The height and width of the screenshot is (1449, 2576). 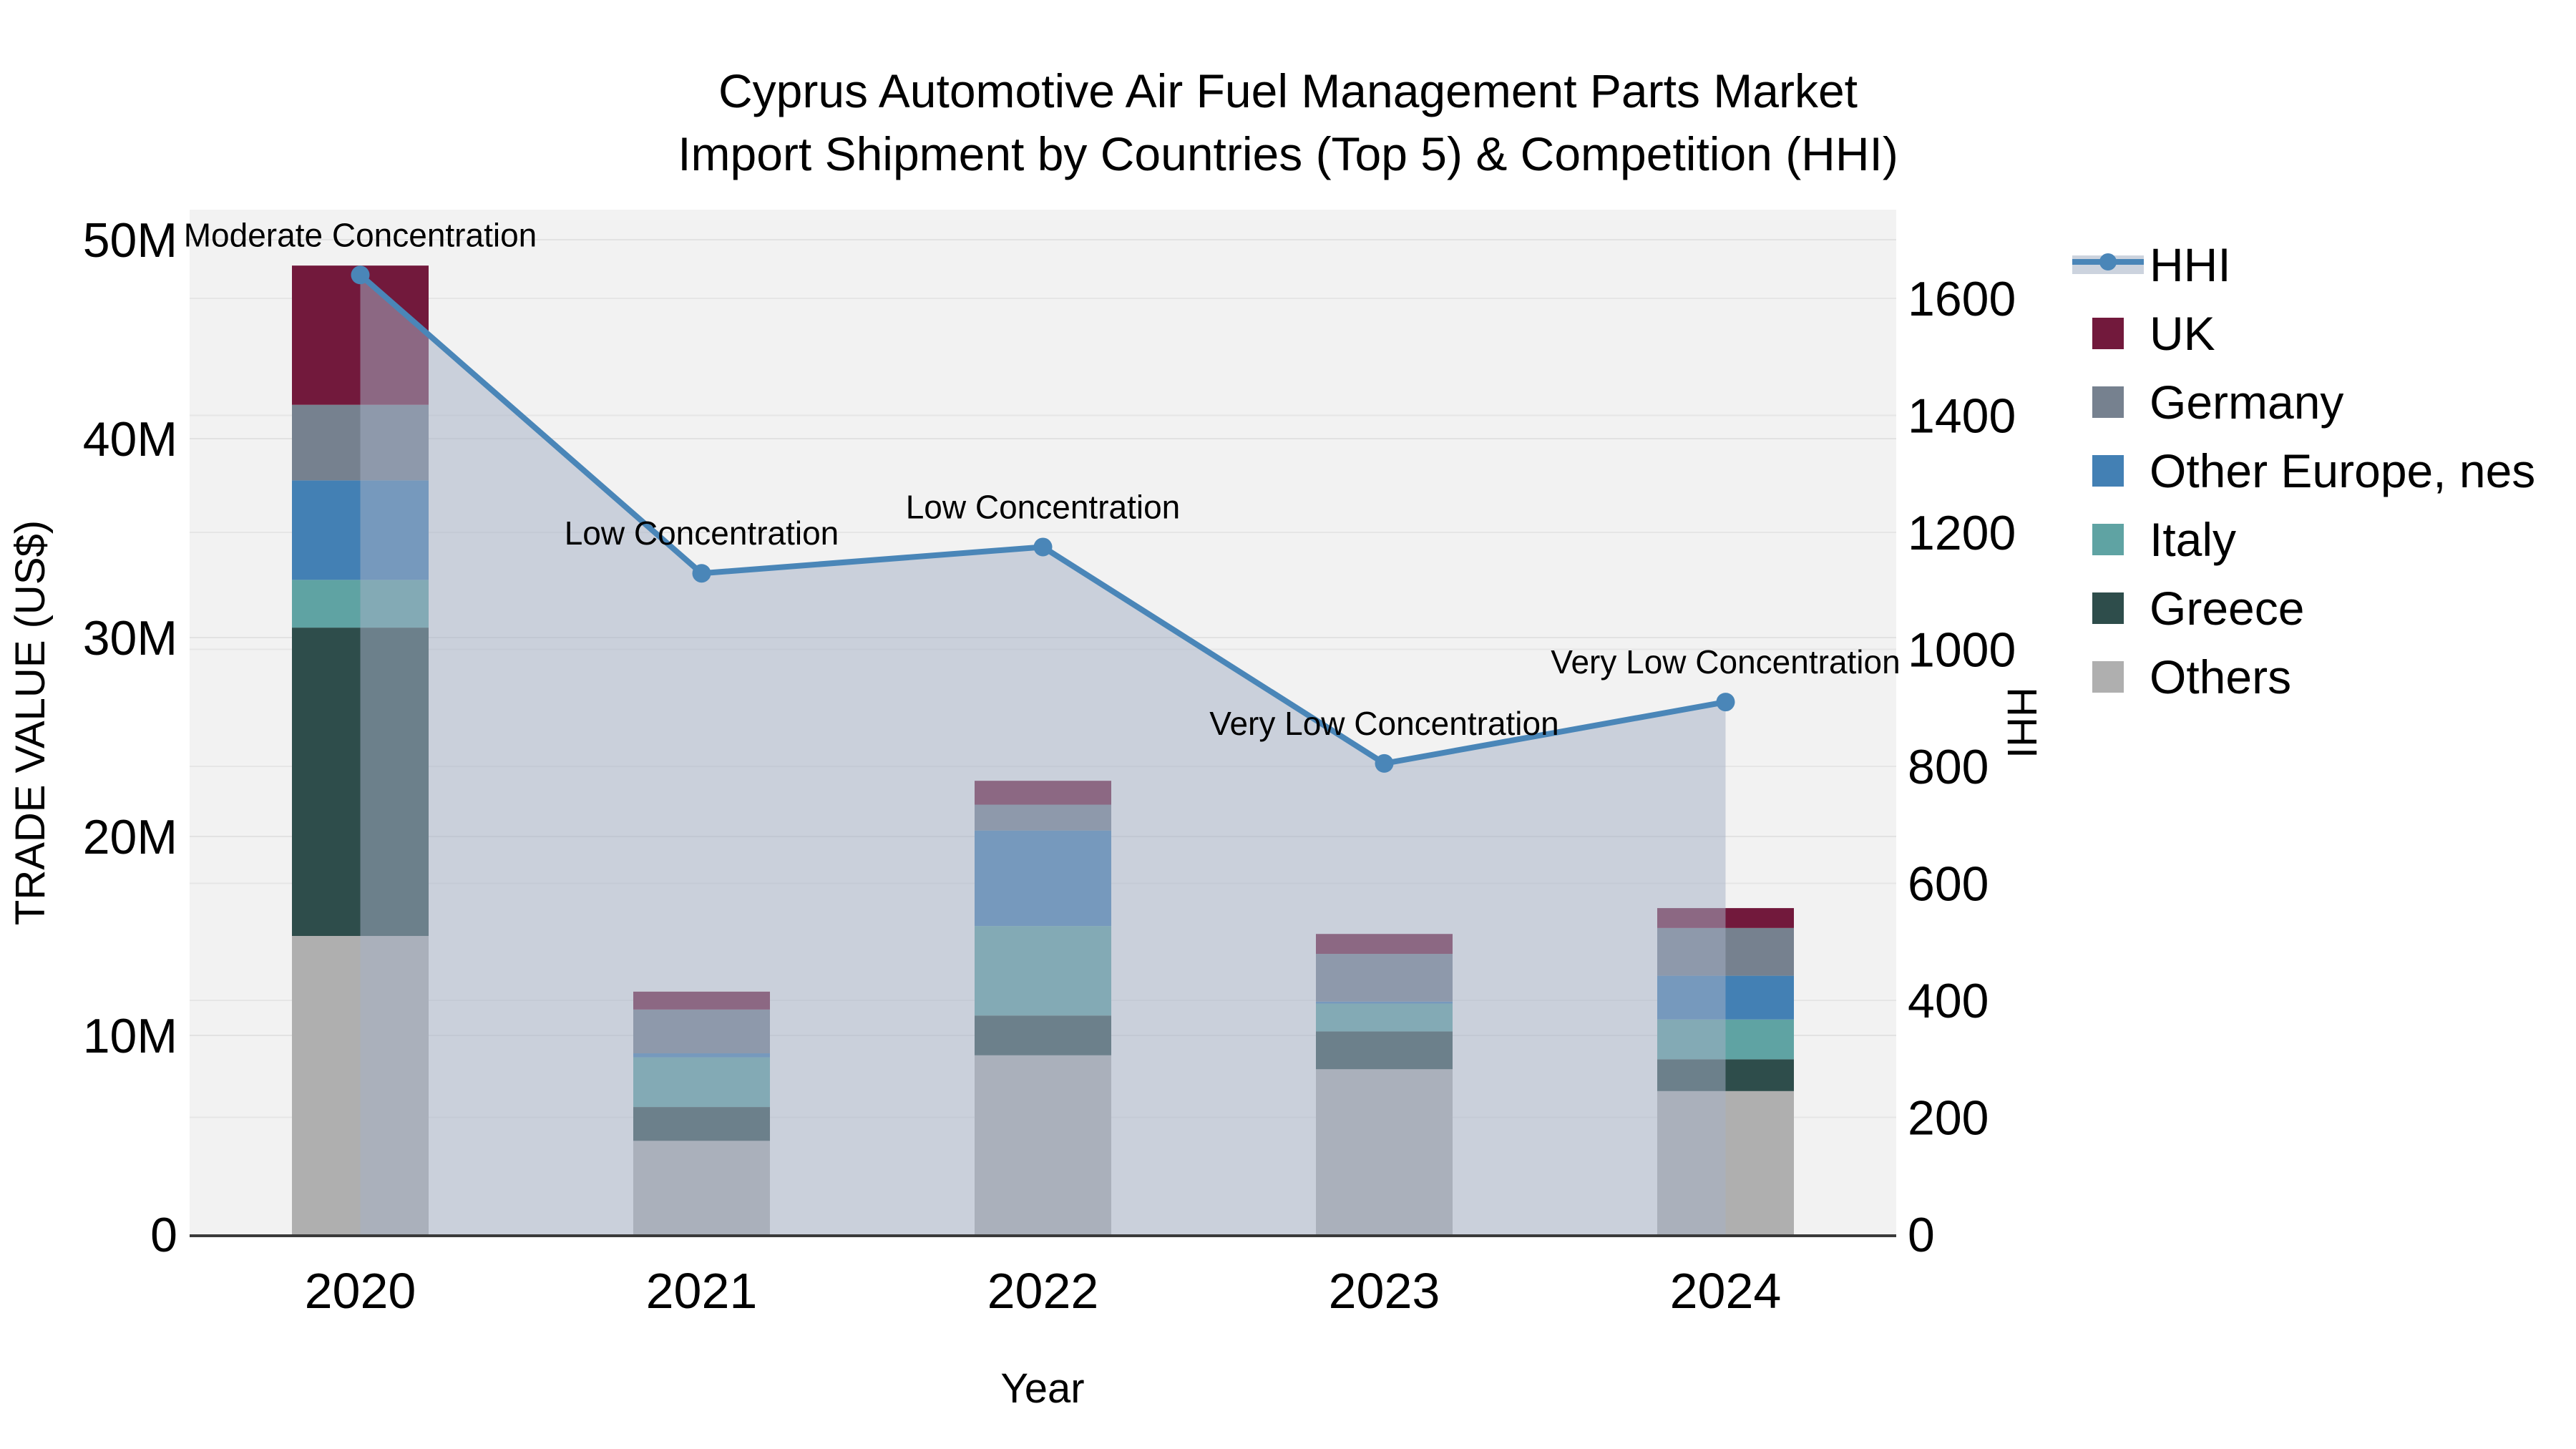 I want to click on y-left-tick-50M: 50M, so click(x=130, y=240).